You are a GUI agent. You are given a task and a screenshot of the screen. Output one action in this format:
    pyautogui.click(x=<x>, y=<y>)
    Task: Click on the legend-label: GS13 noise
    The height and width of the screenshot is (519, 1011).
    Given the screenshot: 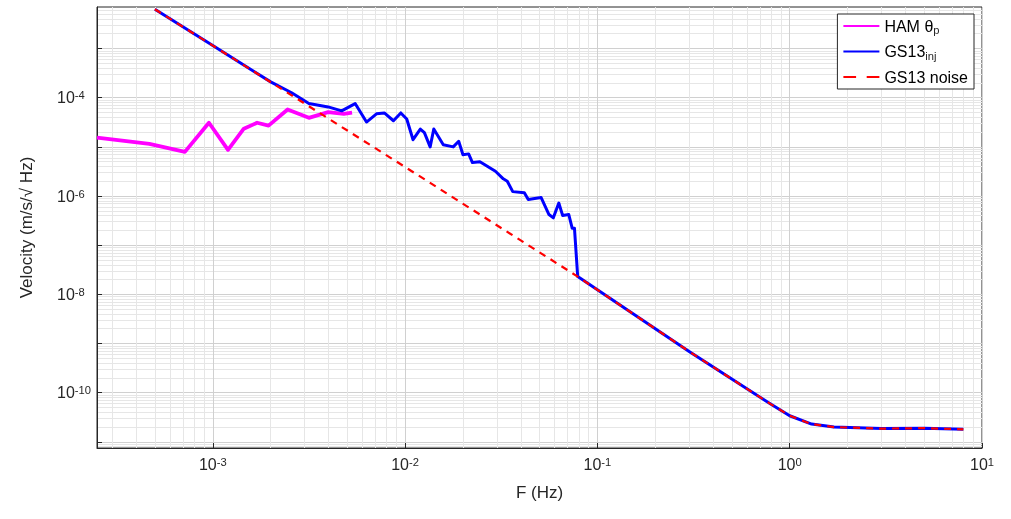 What is the action you would take?
    pyautogui.click(x=926, y=77)
    